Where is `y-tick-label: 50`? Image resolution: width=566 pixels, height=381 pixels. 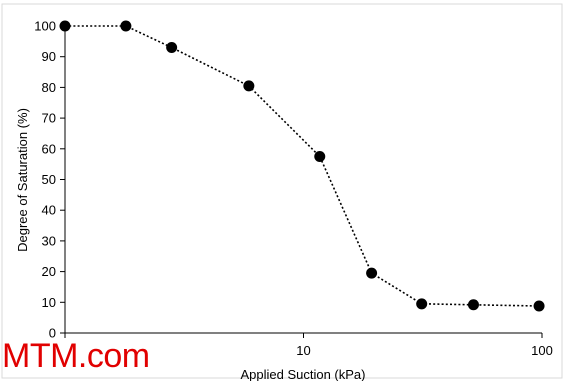 y-tick-label: 50 is located at coordinates (49, 179).